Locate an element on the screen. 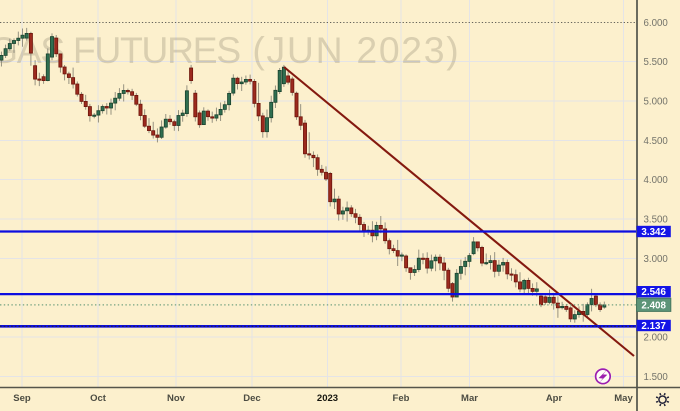  svg-text: 6.000 is located at coordinates (656, 23).